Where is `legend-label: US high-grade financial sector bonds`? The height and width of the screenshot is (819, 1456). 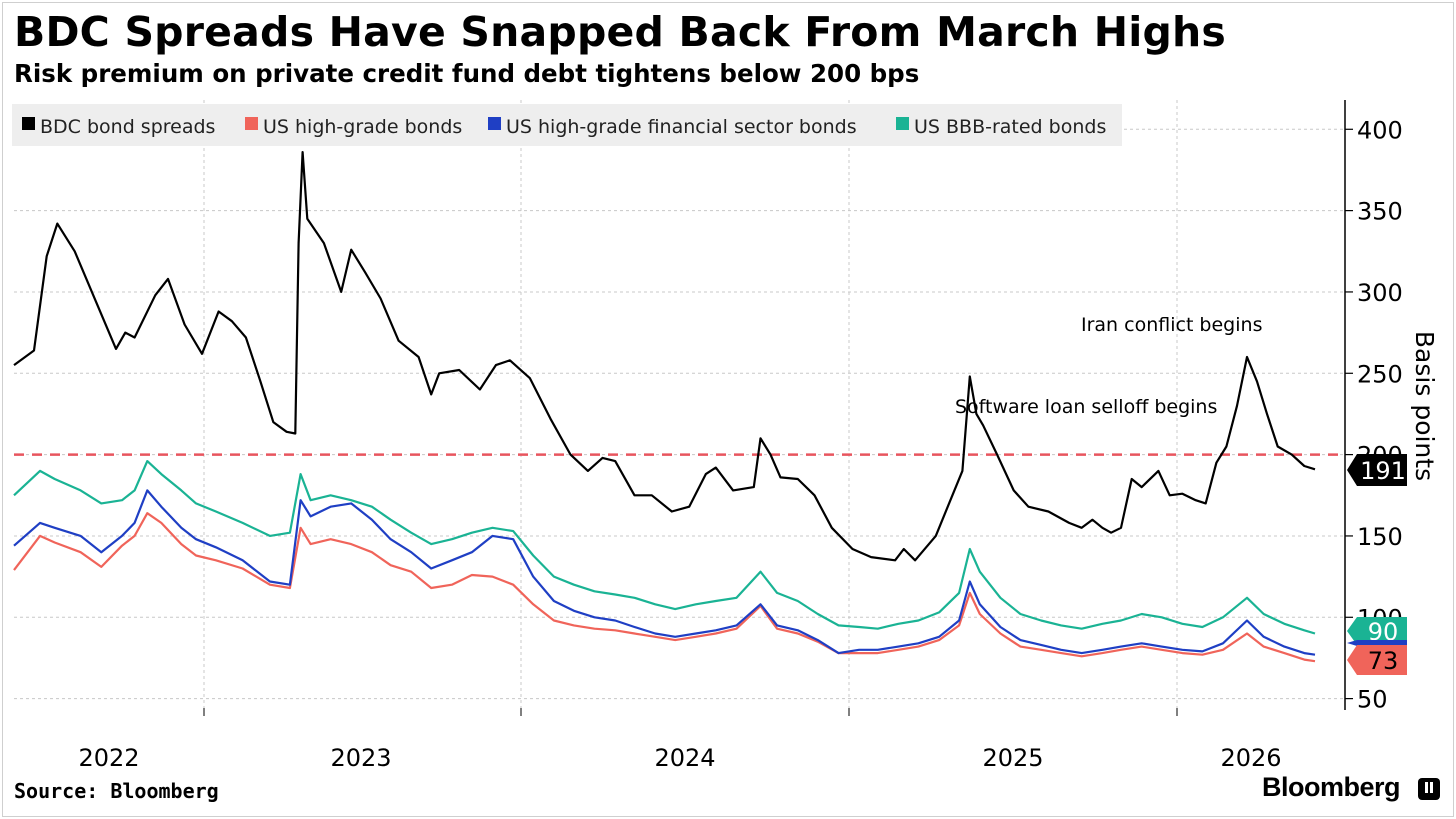
legend-label: US high-grade financial sector bonds is located at coordinates (681, 127).